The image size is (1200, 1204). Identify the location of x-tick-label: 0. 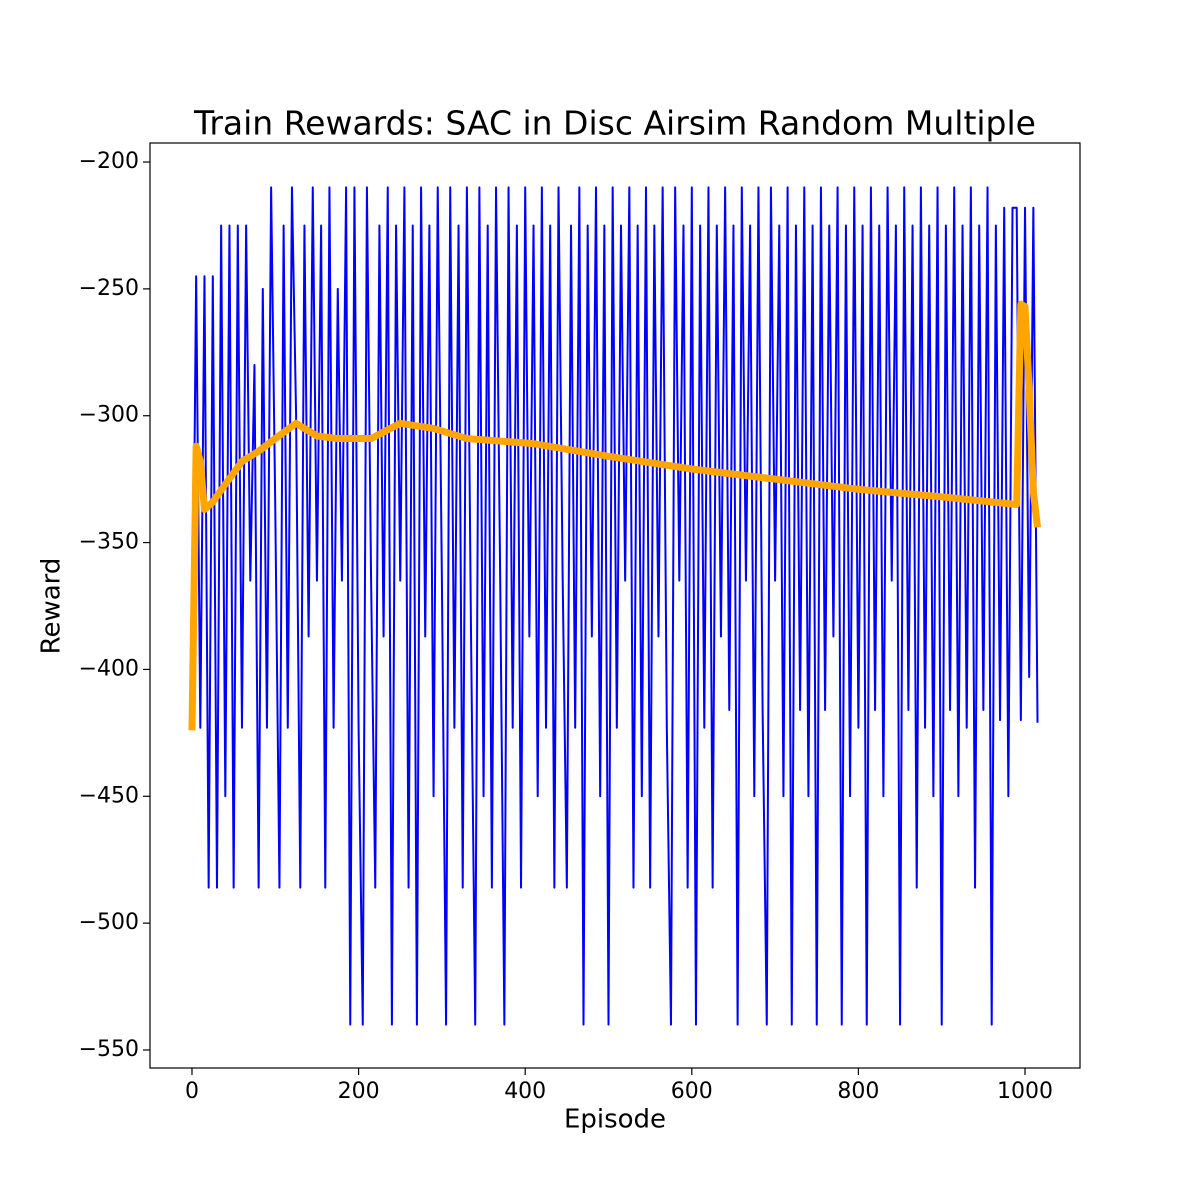
(192, 1091).